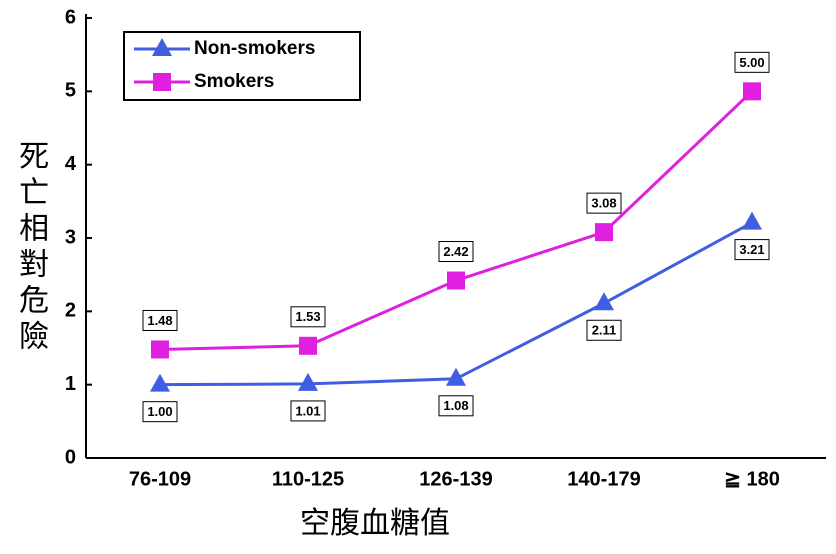 The image size is (836, 554). I want to click on y-axis-label: 死亡相對危險, so click(31, 248).